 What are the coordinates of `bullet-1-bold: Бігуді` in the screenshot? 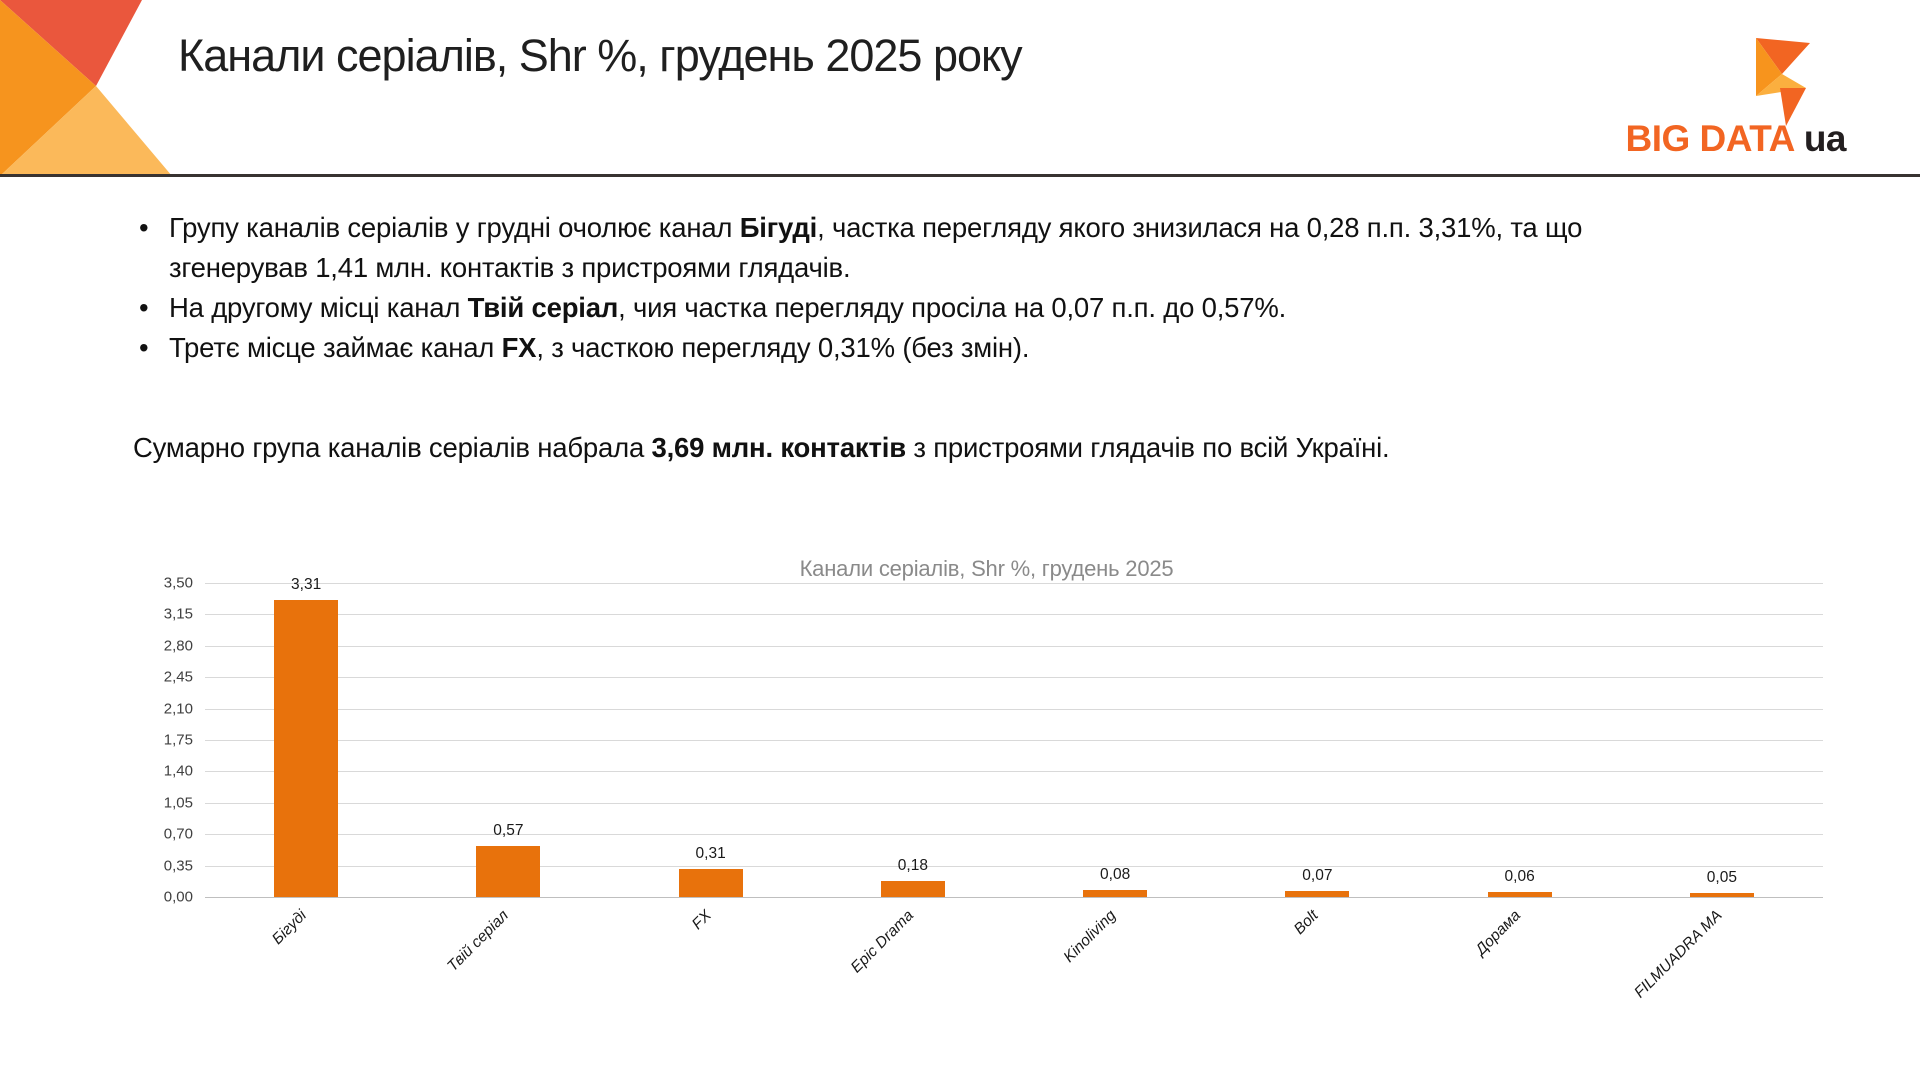 It's located at (778, 227).